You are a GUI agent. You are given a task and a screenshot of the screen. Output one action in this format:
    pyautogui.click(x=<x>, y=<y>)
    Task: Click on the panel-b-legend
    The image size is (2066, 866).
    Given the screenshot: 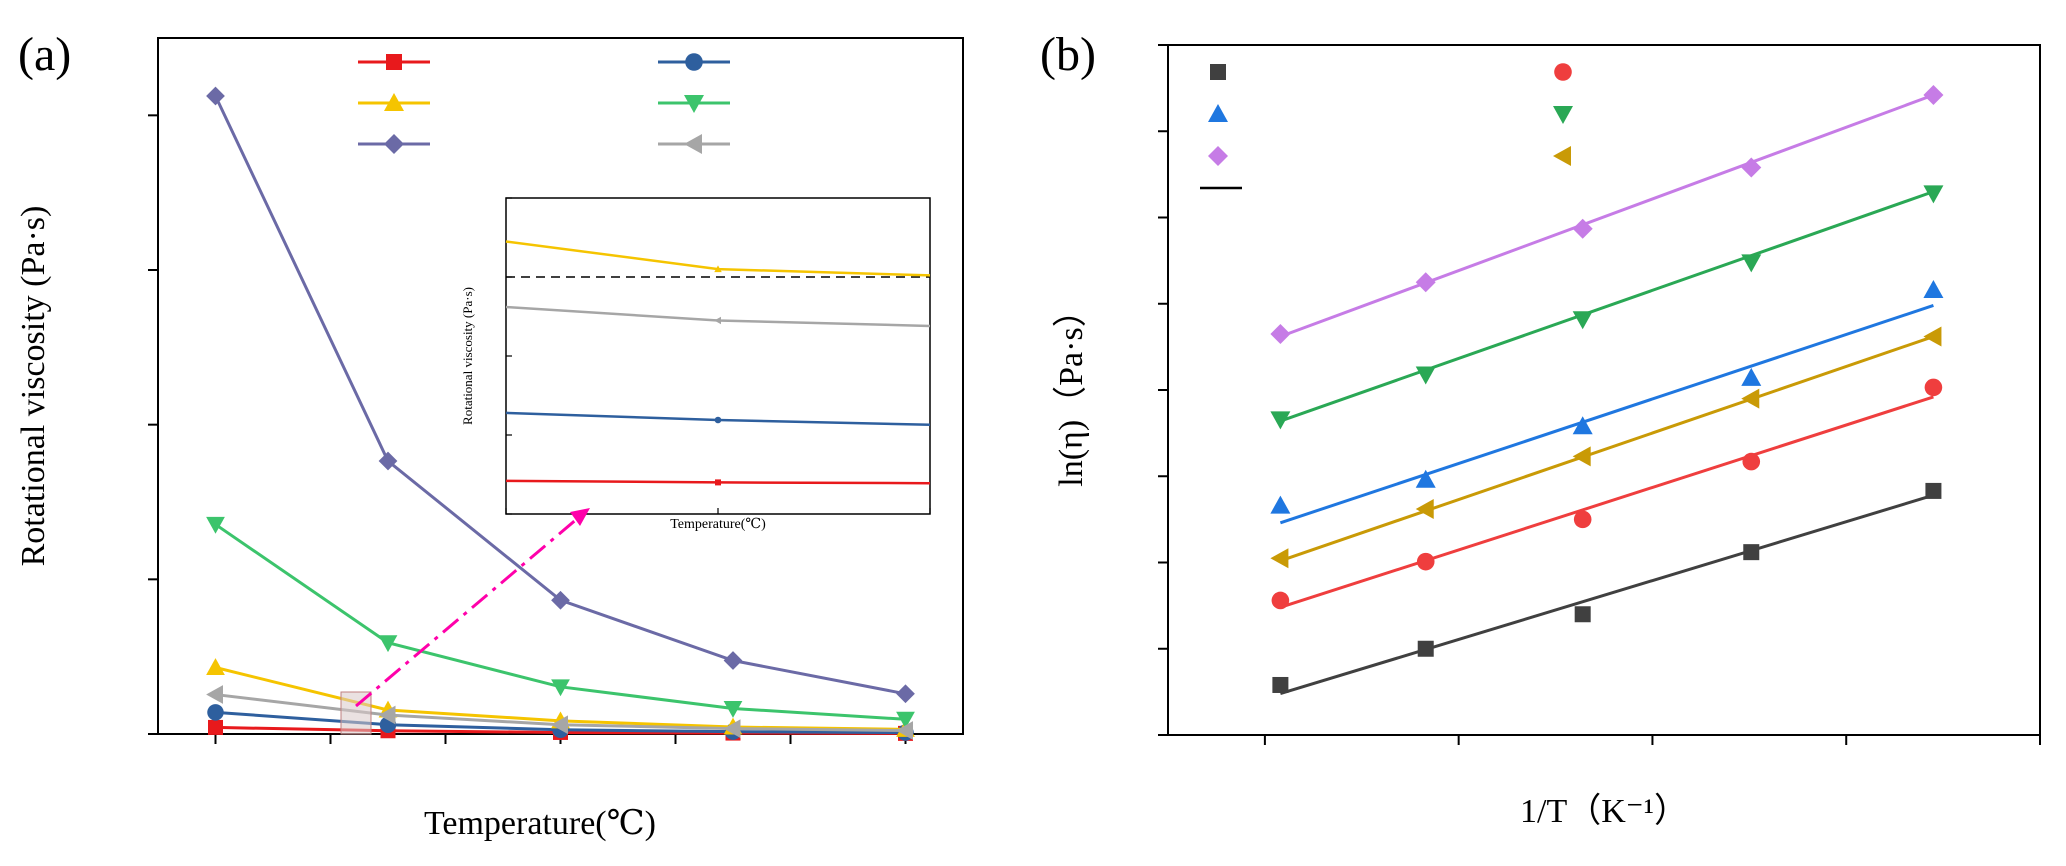 What is the action you would take?
    pyautogui.click(x=1386, y=126)
    